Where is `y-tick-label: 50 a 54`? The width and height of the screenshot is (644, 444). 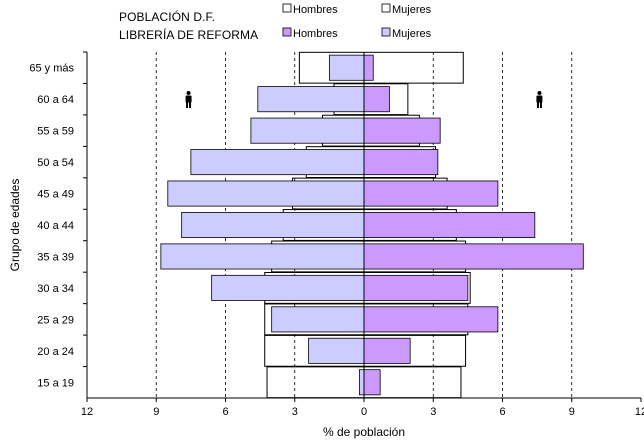 y-tick-label: 50 a 54 is located at coordinates (55, 163).